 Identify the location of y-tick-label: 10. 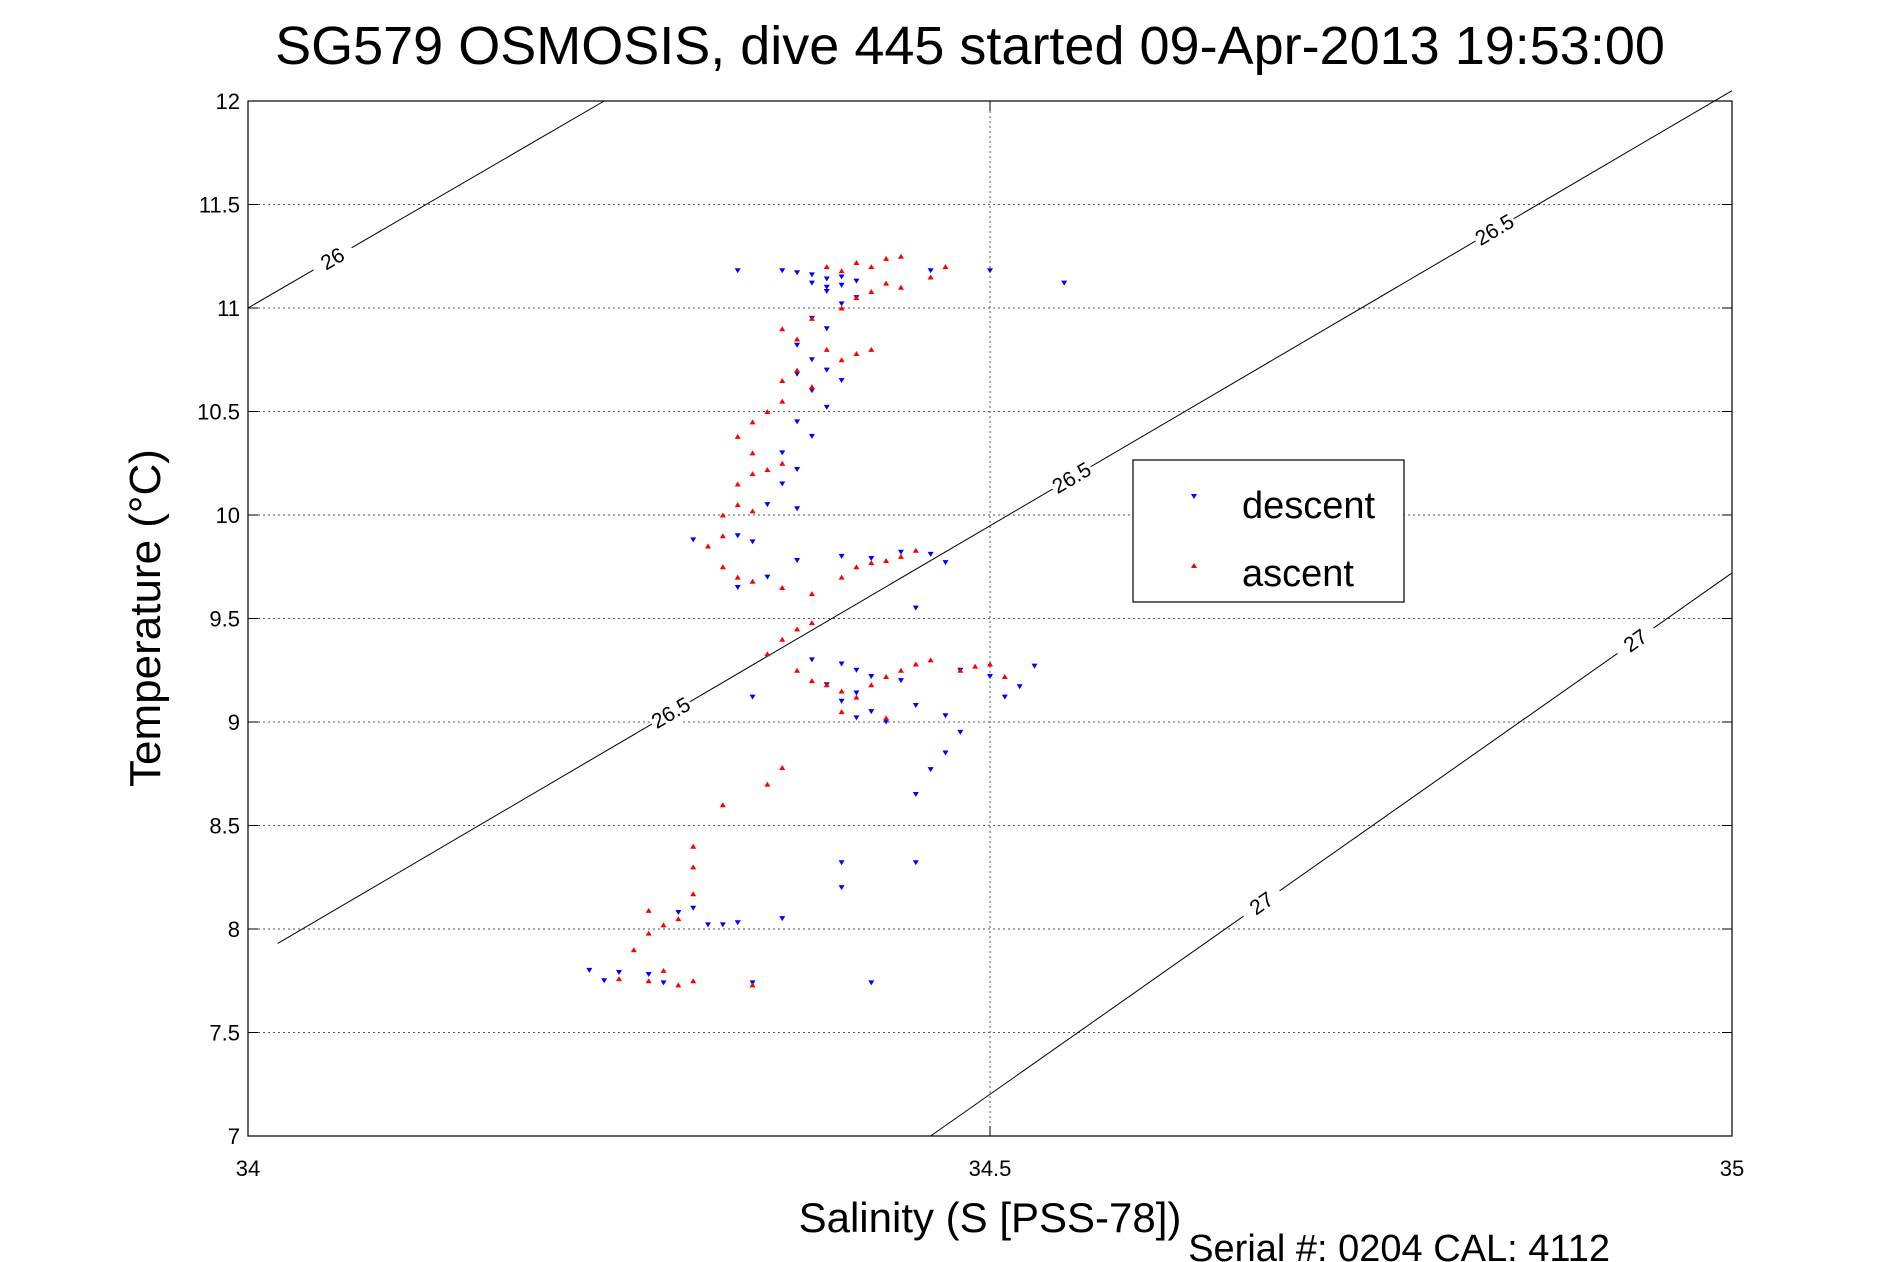
(228, 515).